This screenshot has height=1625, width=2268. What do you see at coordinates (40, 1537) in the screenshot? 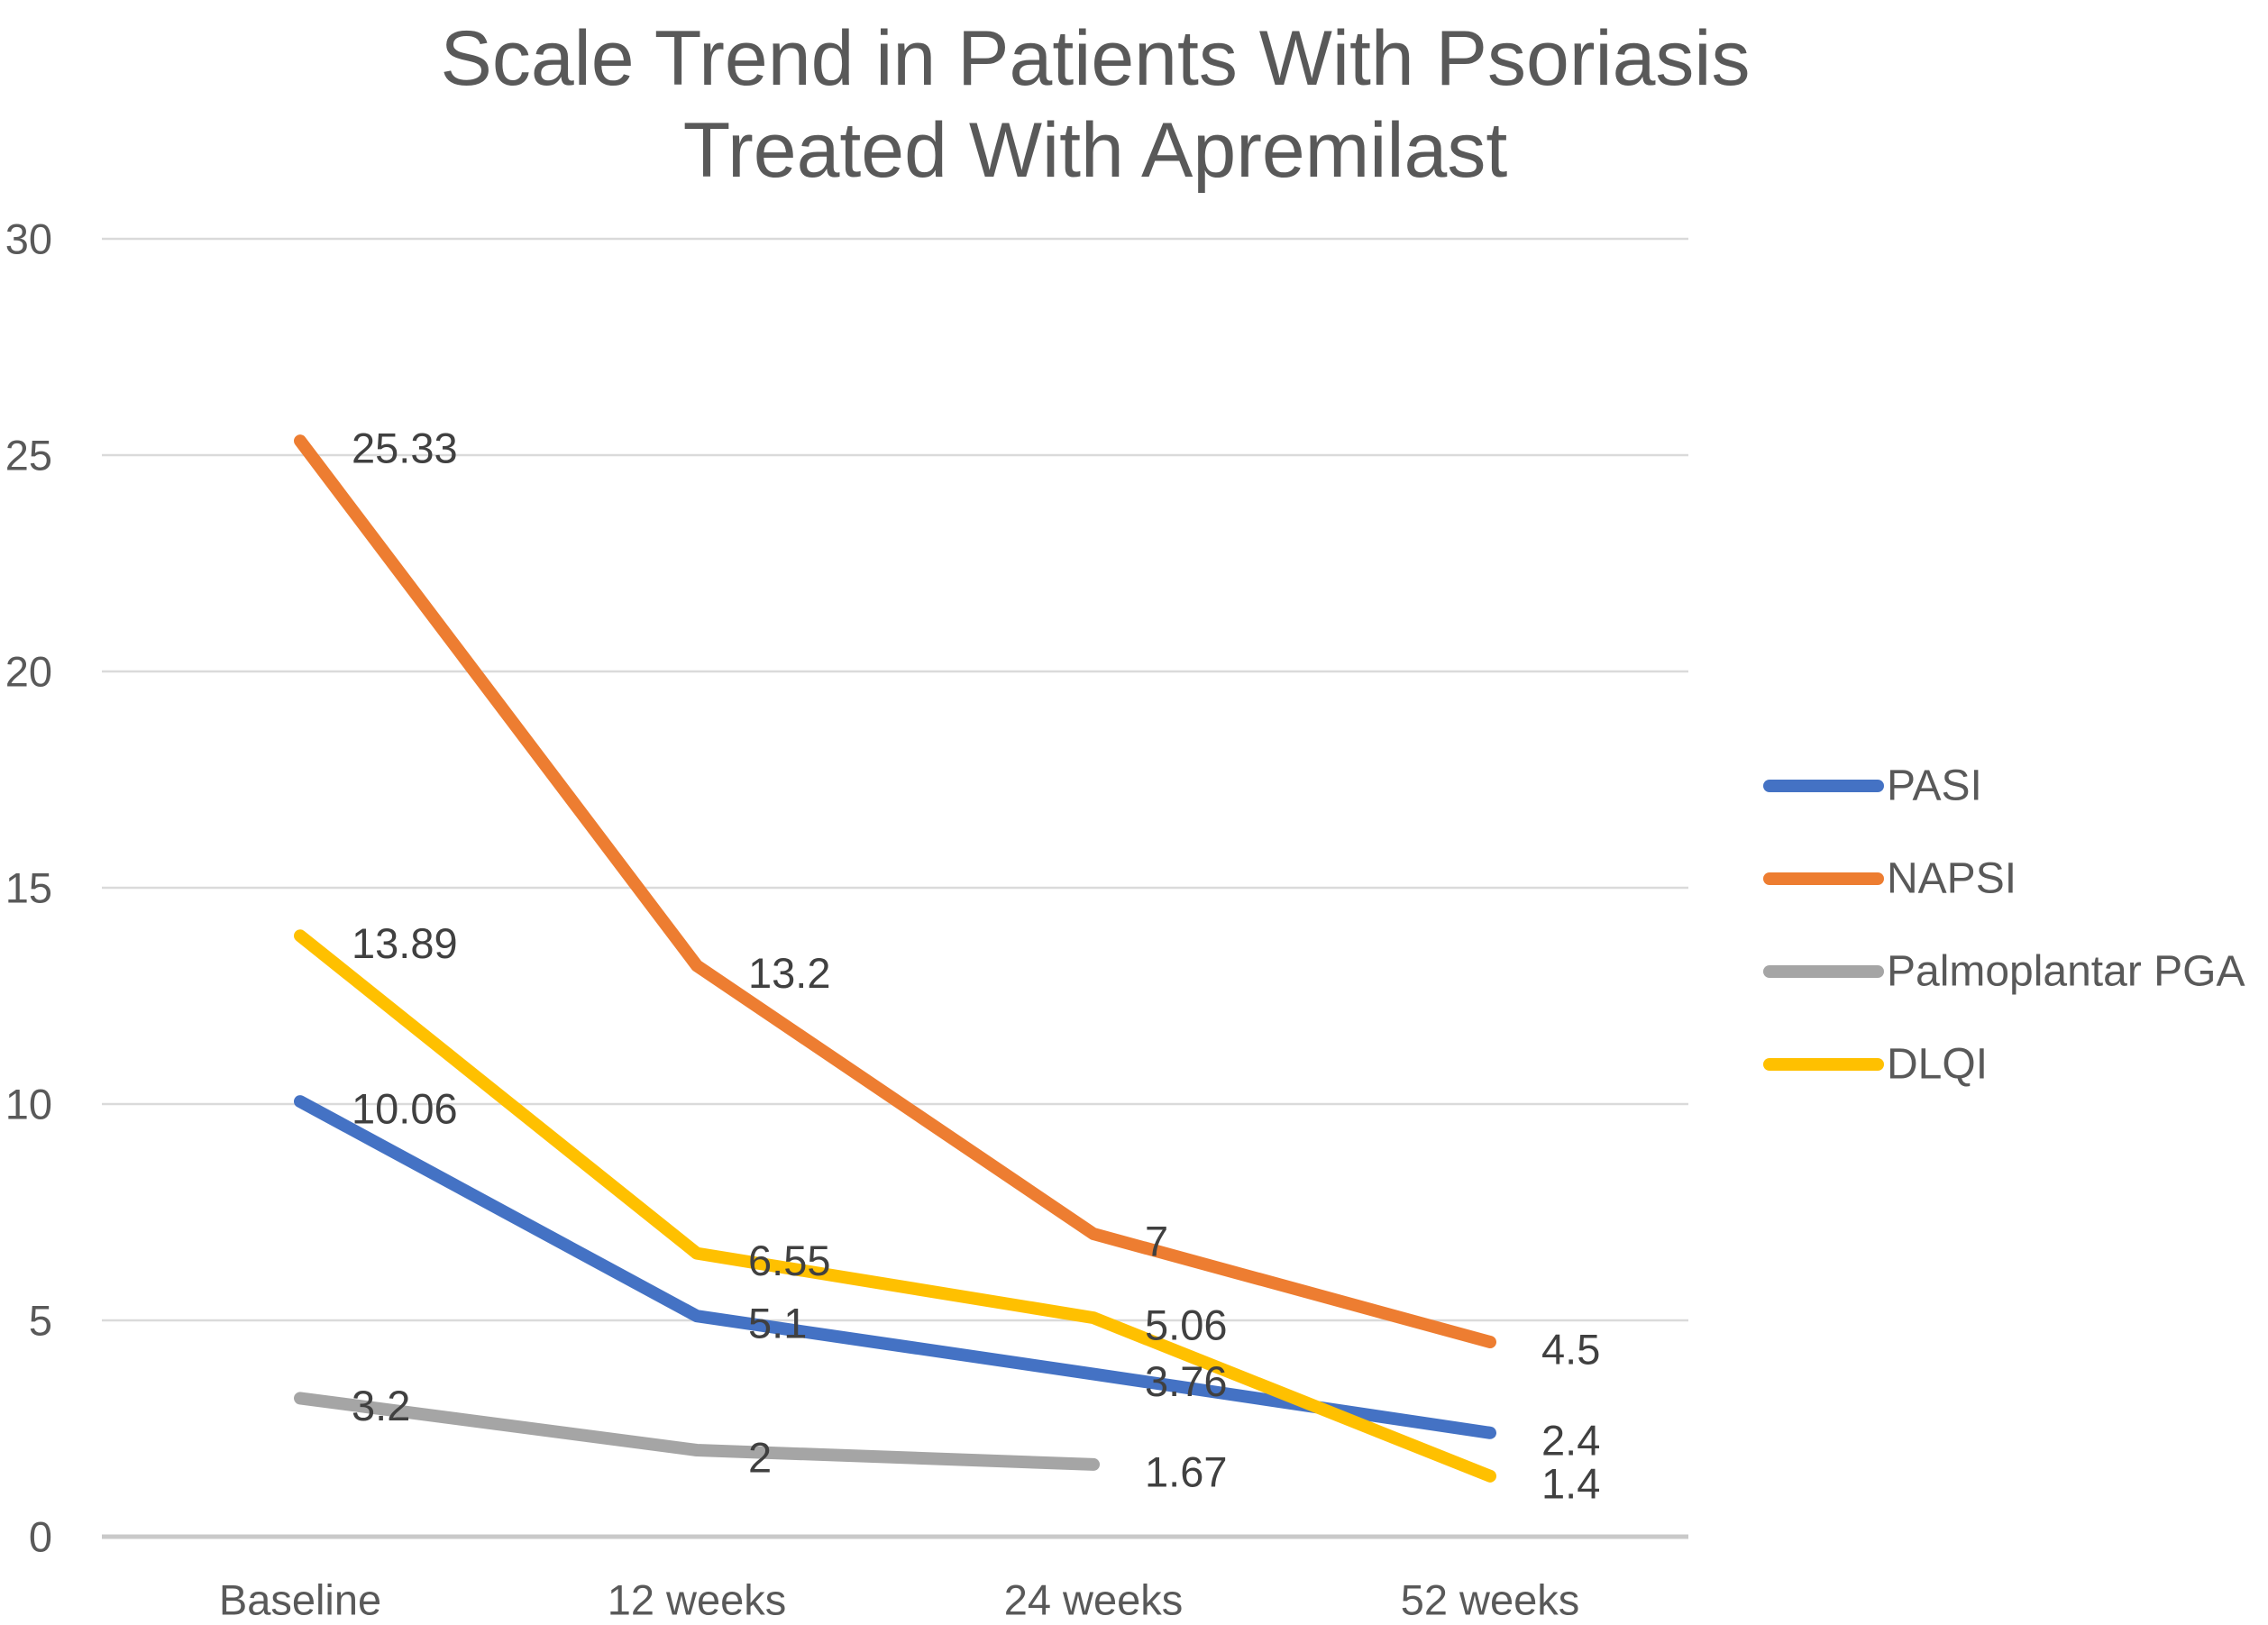
I see `y-tick-label-0: 0` at bounding box center [40, 1537].